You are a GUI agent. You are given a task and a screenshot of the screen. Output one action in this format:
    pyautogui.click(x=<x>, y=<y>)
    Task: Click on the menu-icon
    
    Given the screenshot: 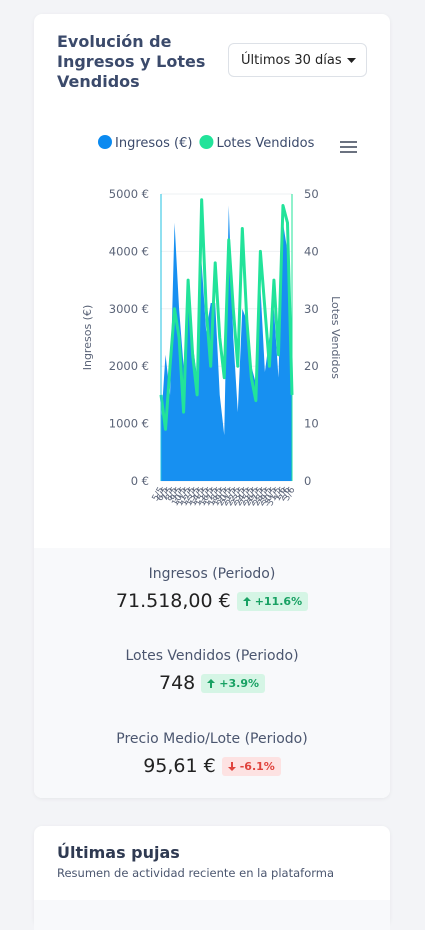 What is the action you would take?
    pyautogui.click(x=348, y=147)
    